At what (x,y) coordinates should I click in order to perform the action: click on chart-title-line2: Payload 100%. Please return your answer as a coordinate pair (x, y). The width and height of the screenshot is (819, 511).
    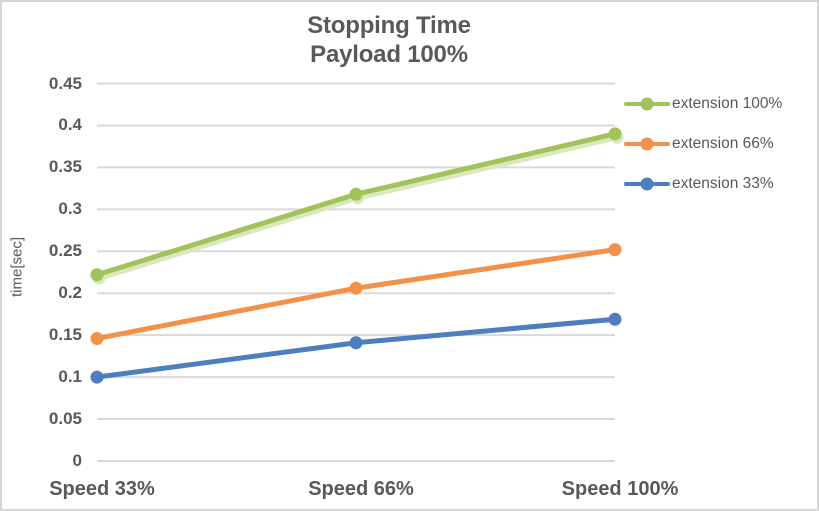
    Looking at the image, I should click on (389, 54).